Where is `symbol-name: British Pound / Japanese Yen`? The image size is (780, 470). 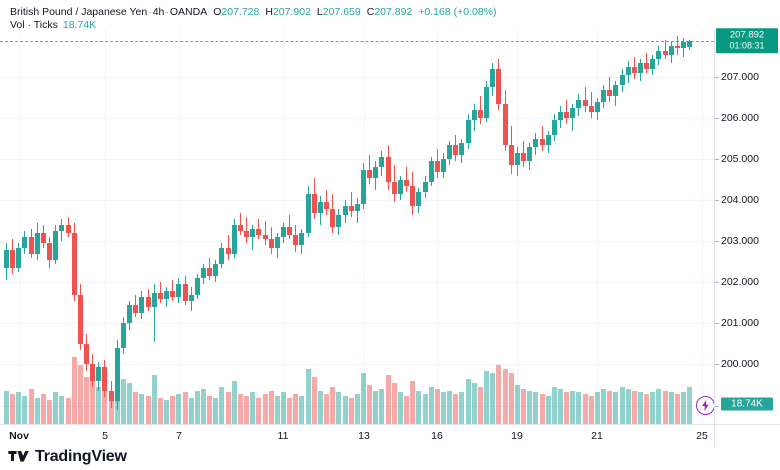 symbol-name: British Pound / Japanese Yen is located at coordinates (79, 12).